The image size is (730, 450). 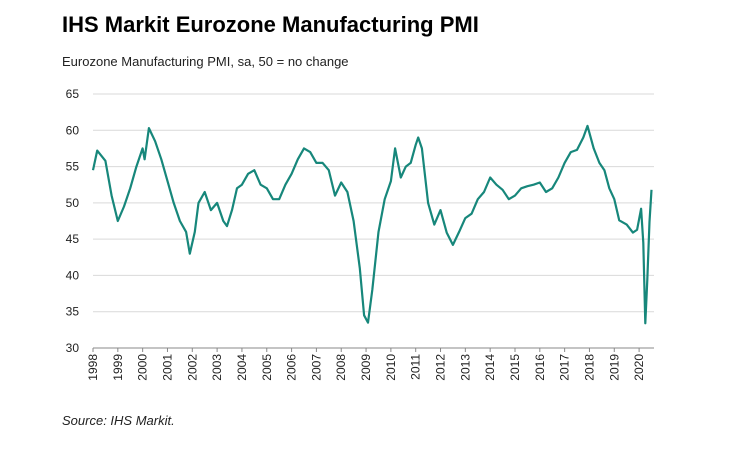 What do you see at coordinates (242, 367) in the screenshot?
I see `x-tick-label: 2004` at bounding box center [242, 367].